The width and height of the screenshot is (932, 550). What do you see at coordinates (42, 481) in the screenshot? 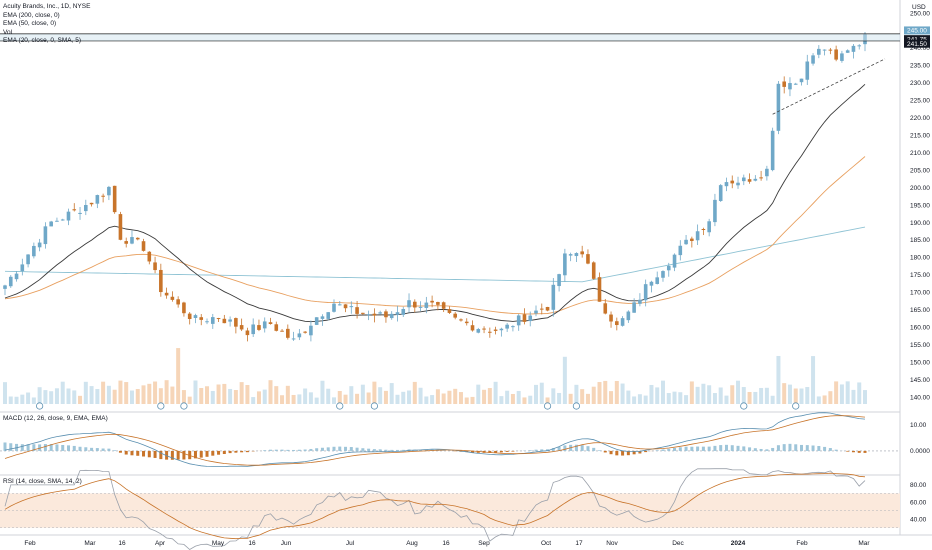
I see `rsi-label: RSI (14, close, SMA, 14, 2)` at bounding box center [42, 481].